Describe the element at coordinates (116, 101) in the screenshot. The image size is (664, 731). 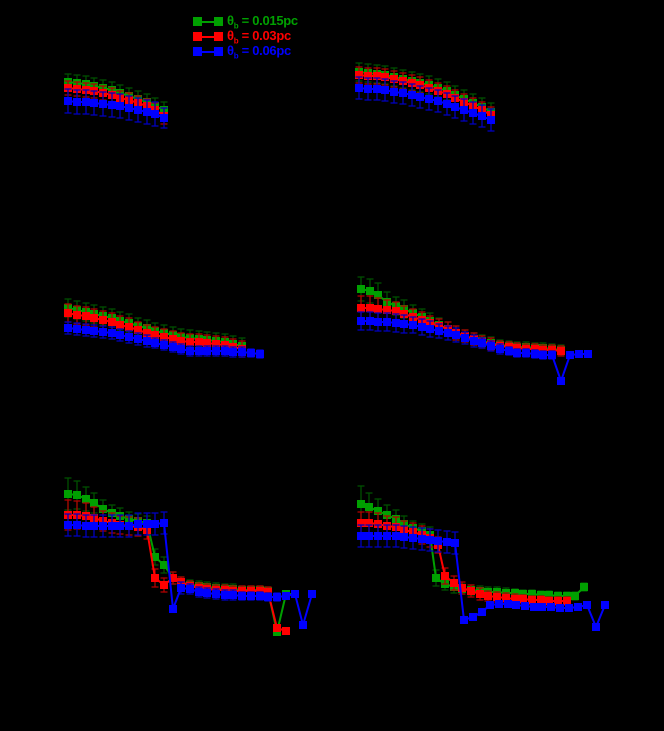
I see `panel-top-left` at that location.